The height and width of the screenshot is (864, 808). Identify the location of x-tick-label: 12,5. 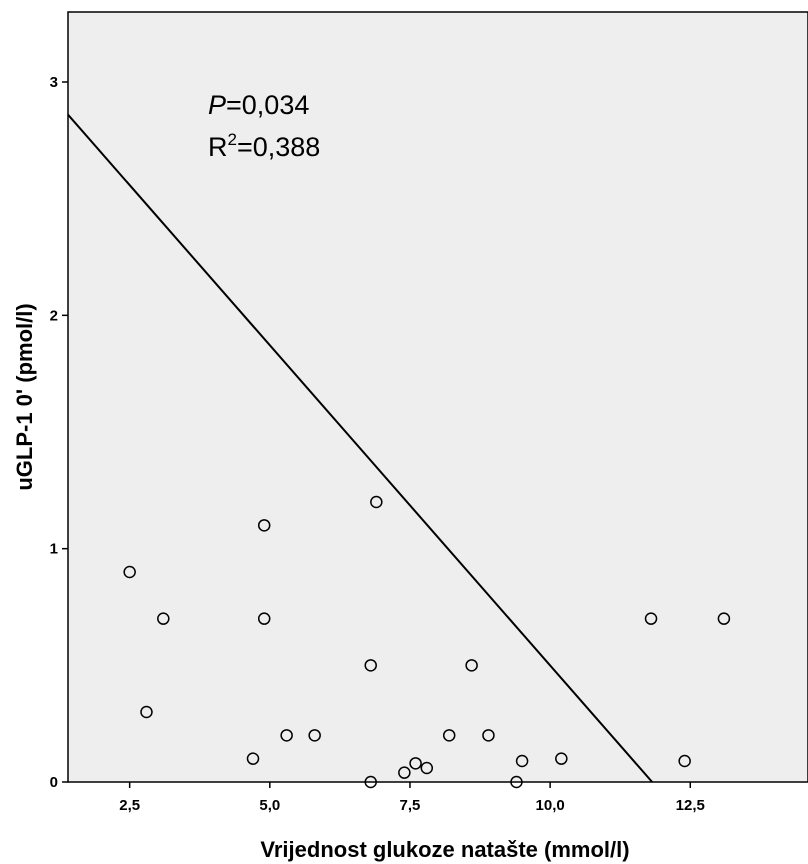
(690, 805).